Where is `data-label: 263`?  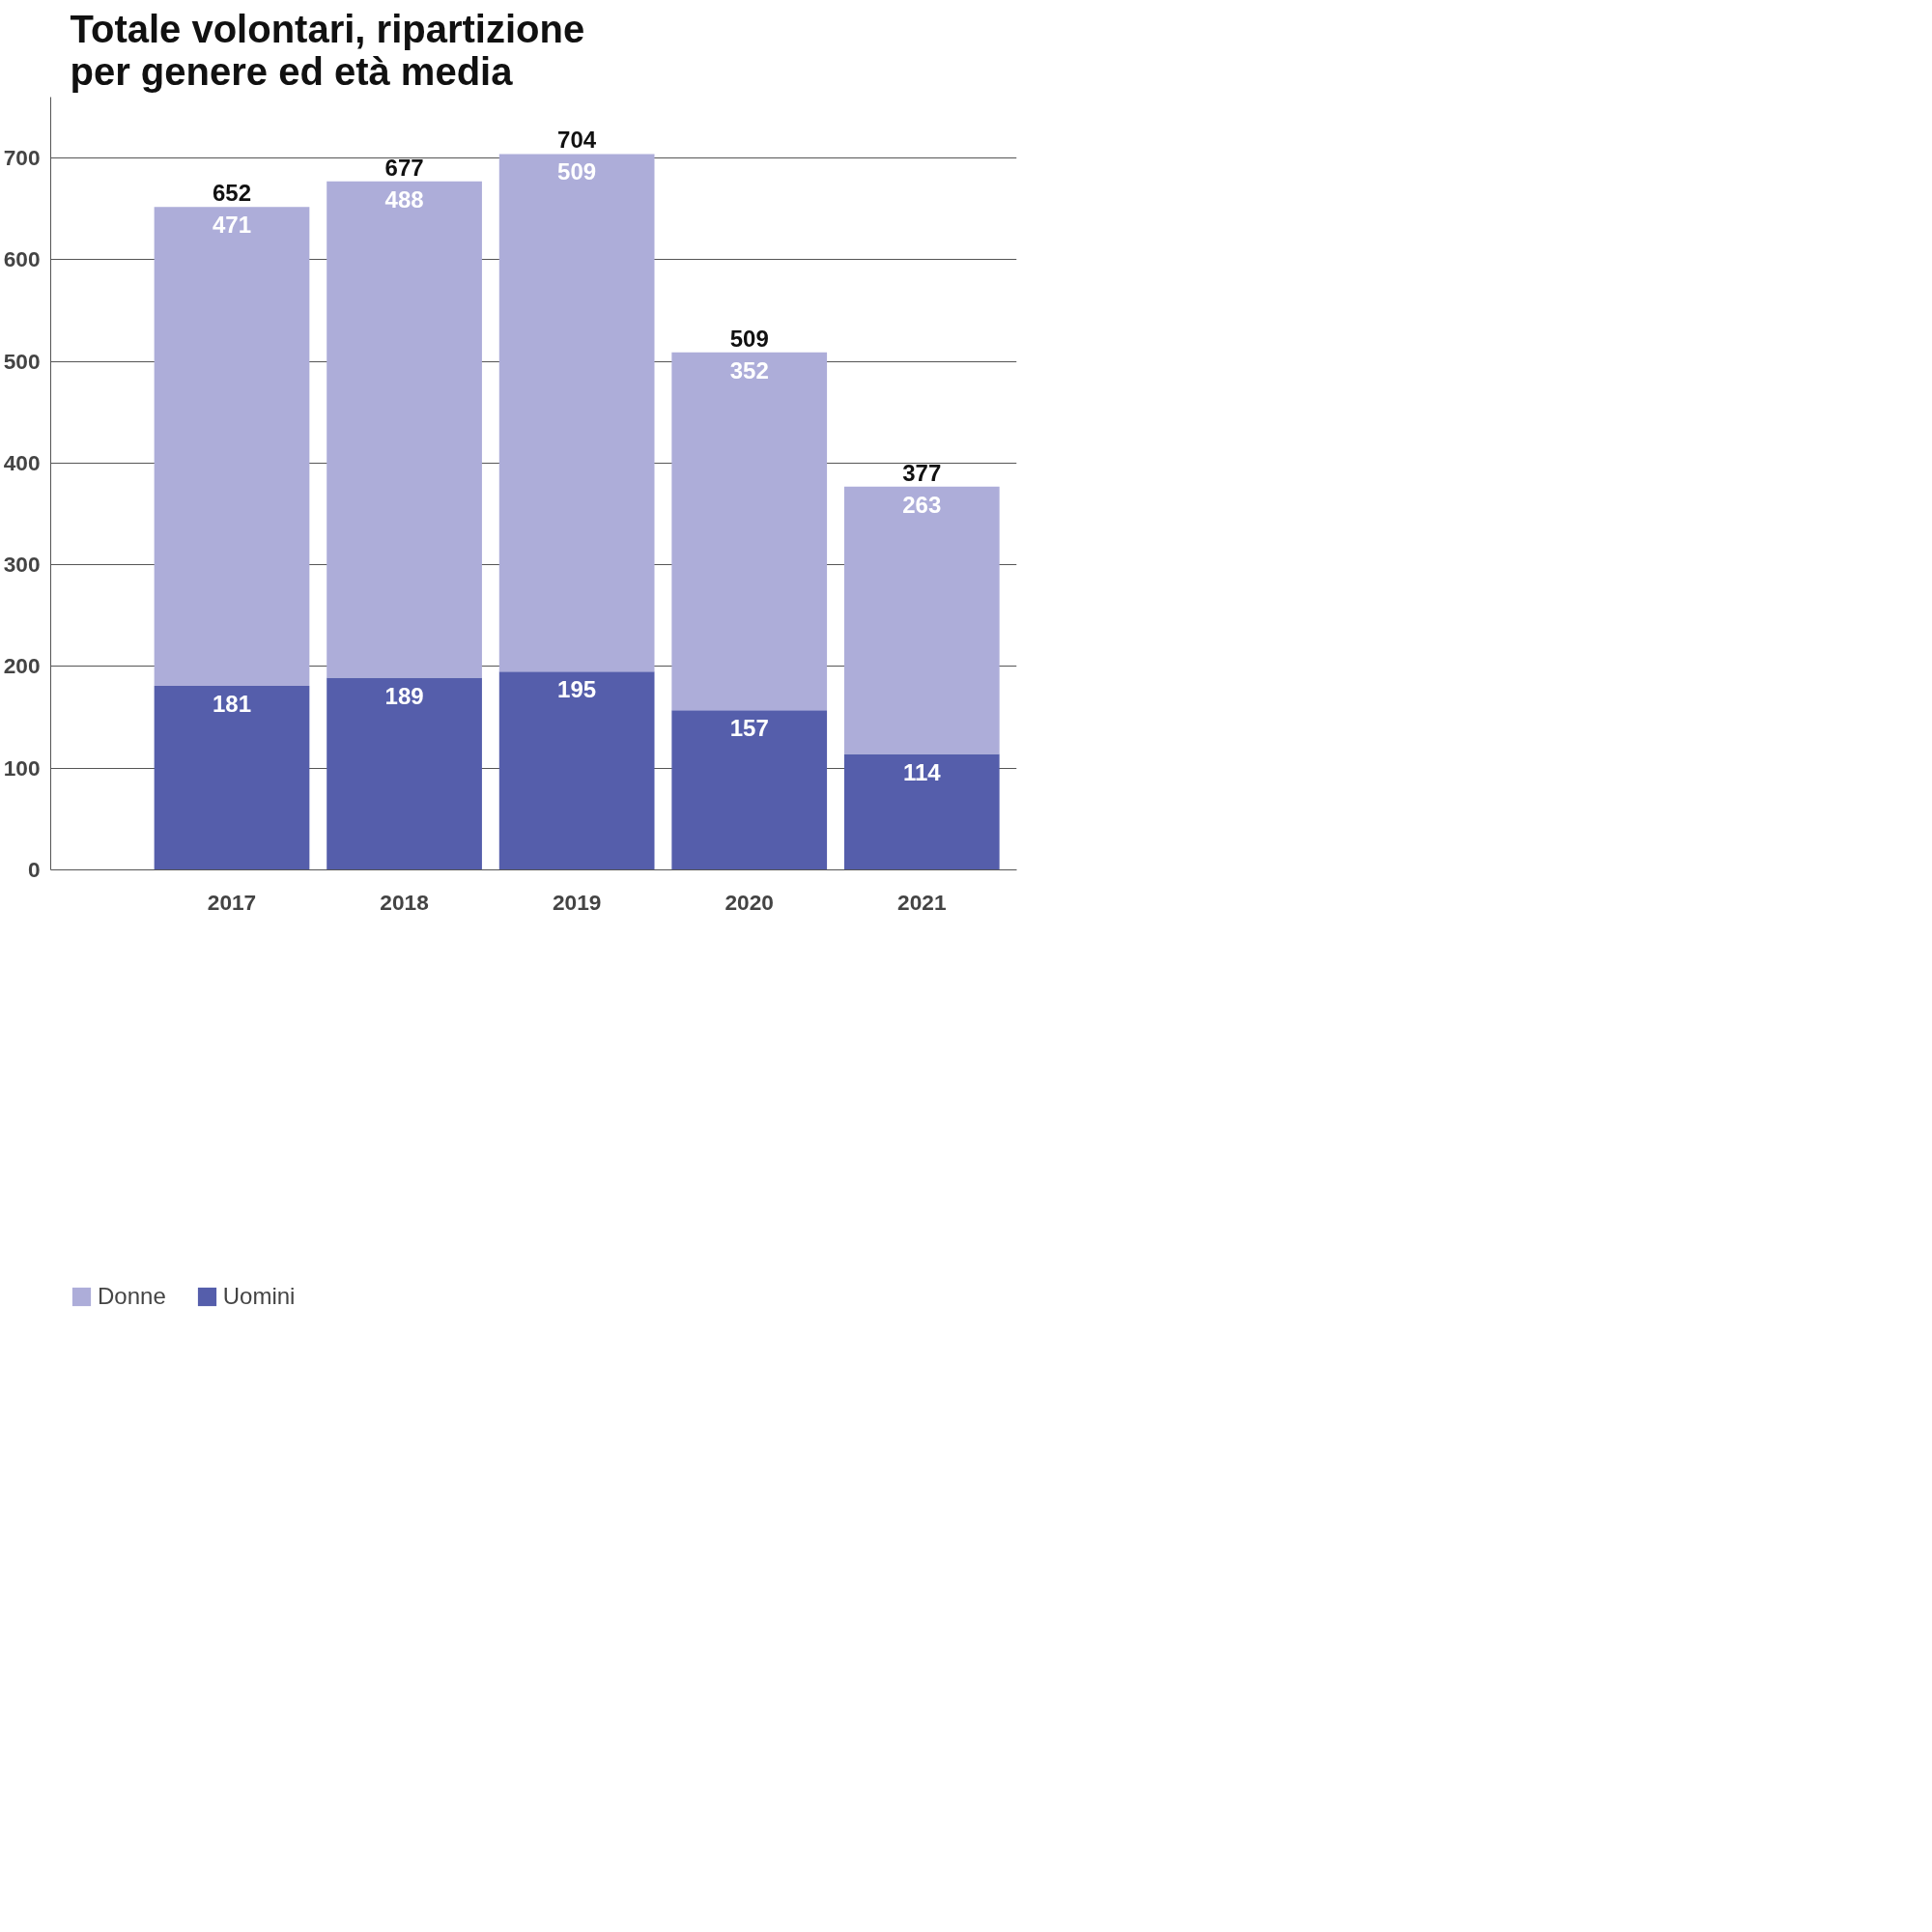 data-label: 263 is located at coordinates (922, 505).